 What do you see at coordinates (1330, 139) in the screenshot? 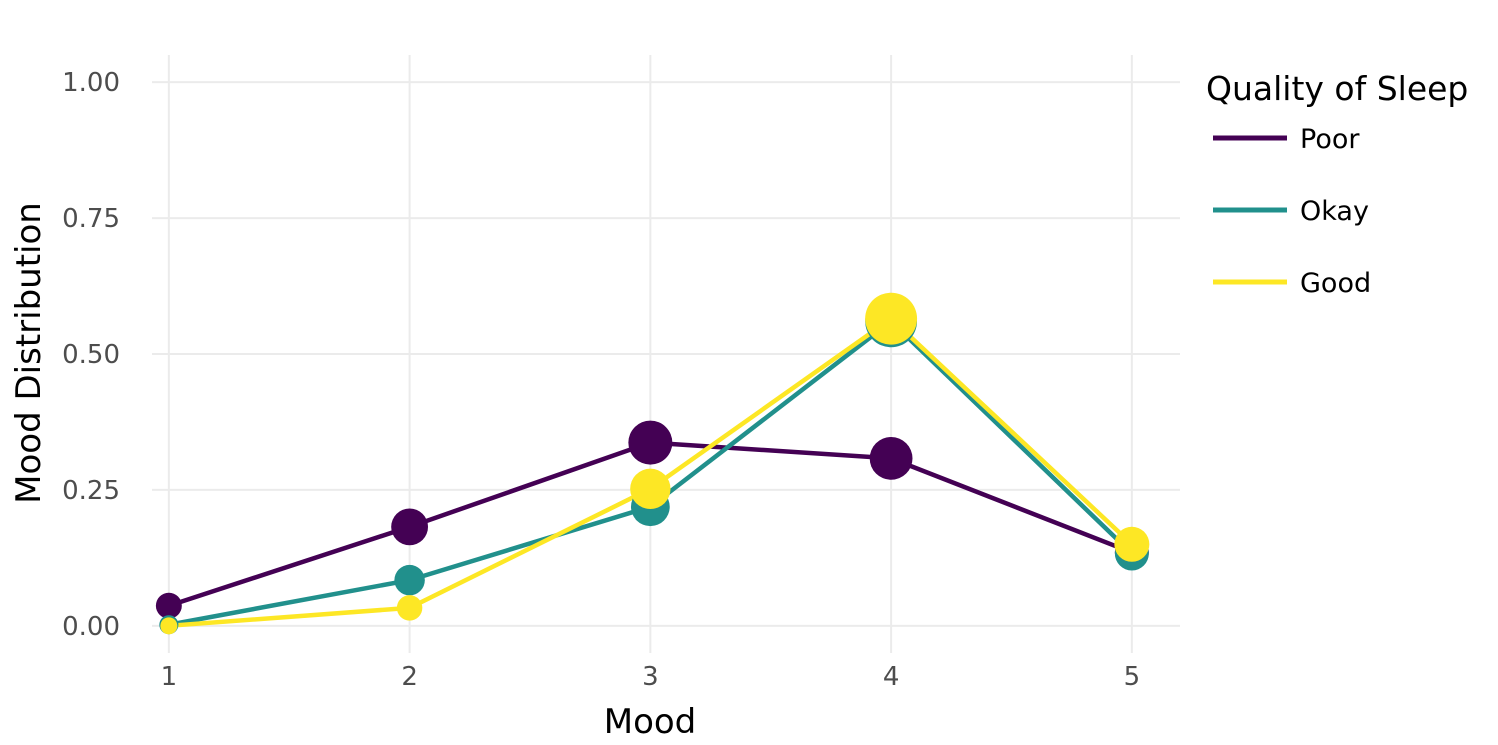
I see `legend-label-poor: Poor` at bounding box center [1330, 139].